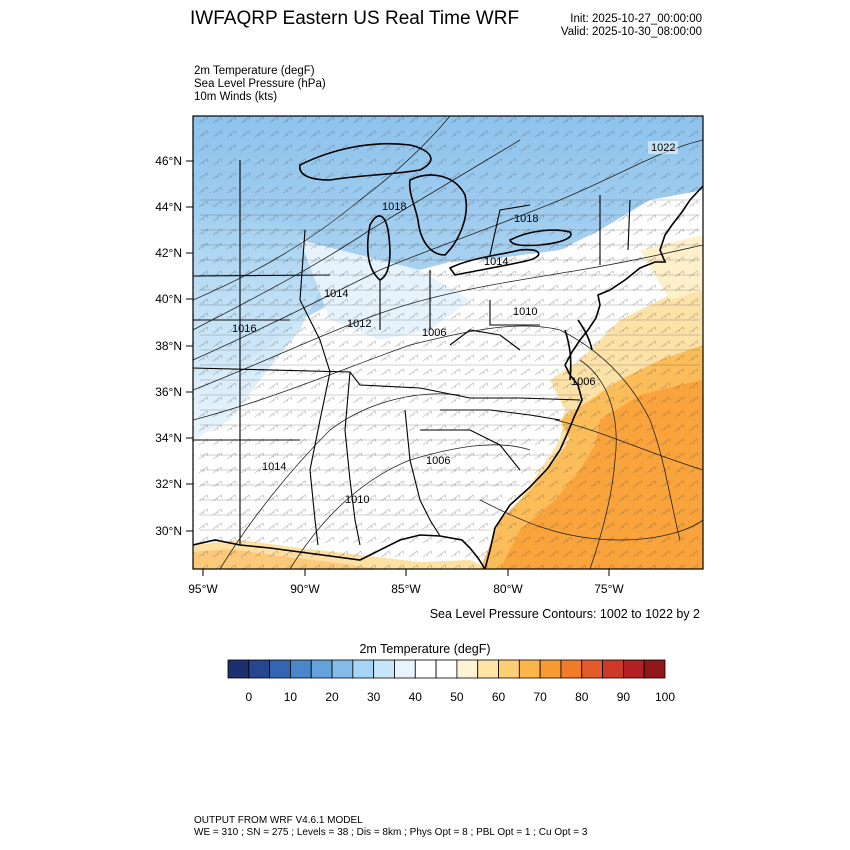 The width and height of the screenshot is (850, 850). What do you see at coordinates (540, 697) in the screenshot?
I see `colorbar-tick-label: 70` at bounding box center [540, 697].